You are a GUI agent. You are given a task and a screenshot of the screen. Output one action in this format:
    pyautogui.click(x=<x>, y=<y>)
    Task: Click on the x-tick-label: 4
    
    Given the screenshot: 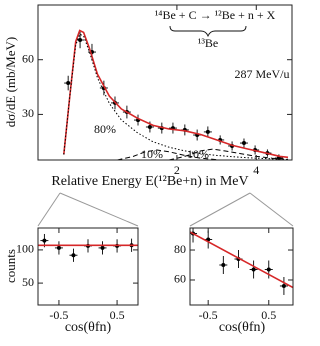 What is the action you would take?
    pyautogui.click(x=256, y=170)
    